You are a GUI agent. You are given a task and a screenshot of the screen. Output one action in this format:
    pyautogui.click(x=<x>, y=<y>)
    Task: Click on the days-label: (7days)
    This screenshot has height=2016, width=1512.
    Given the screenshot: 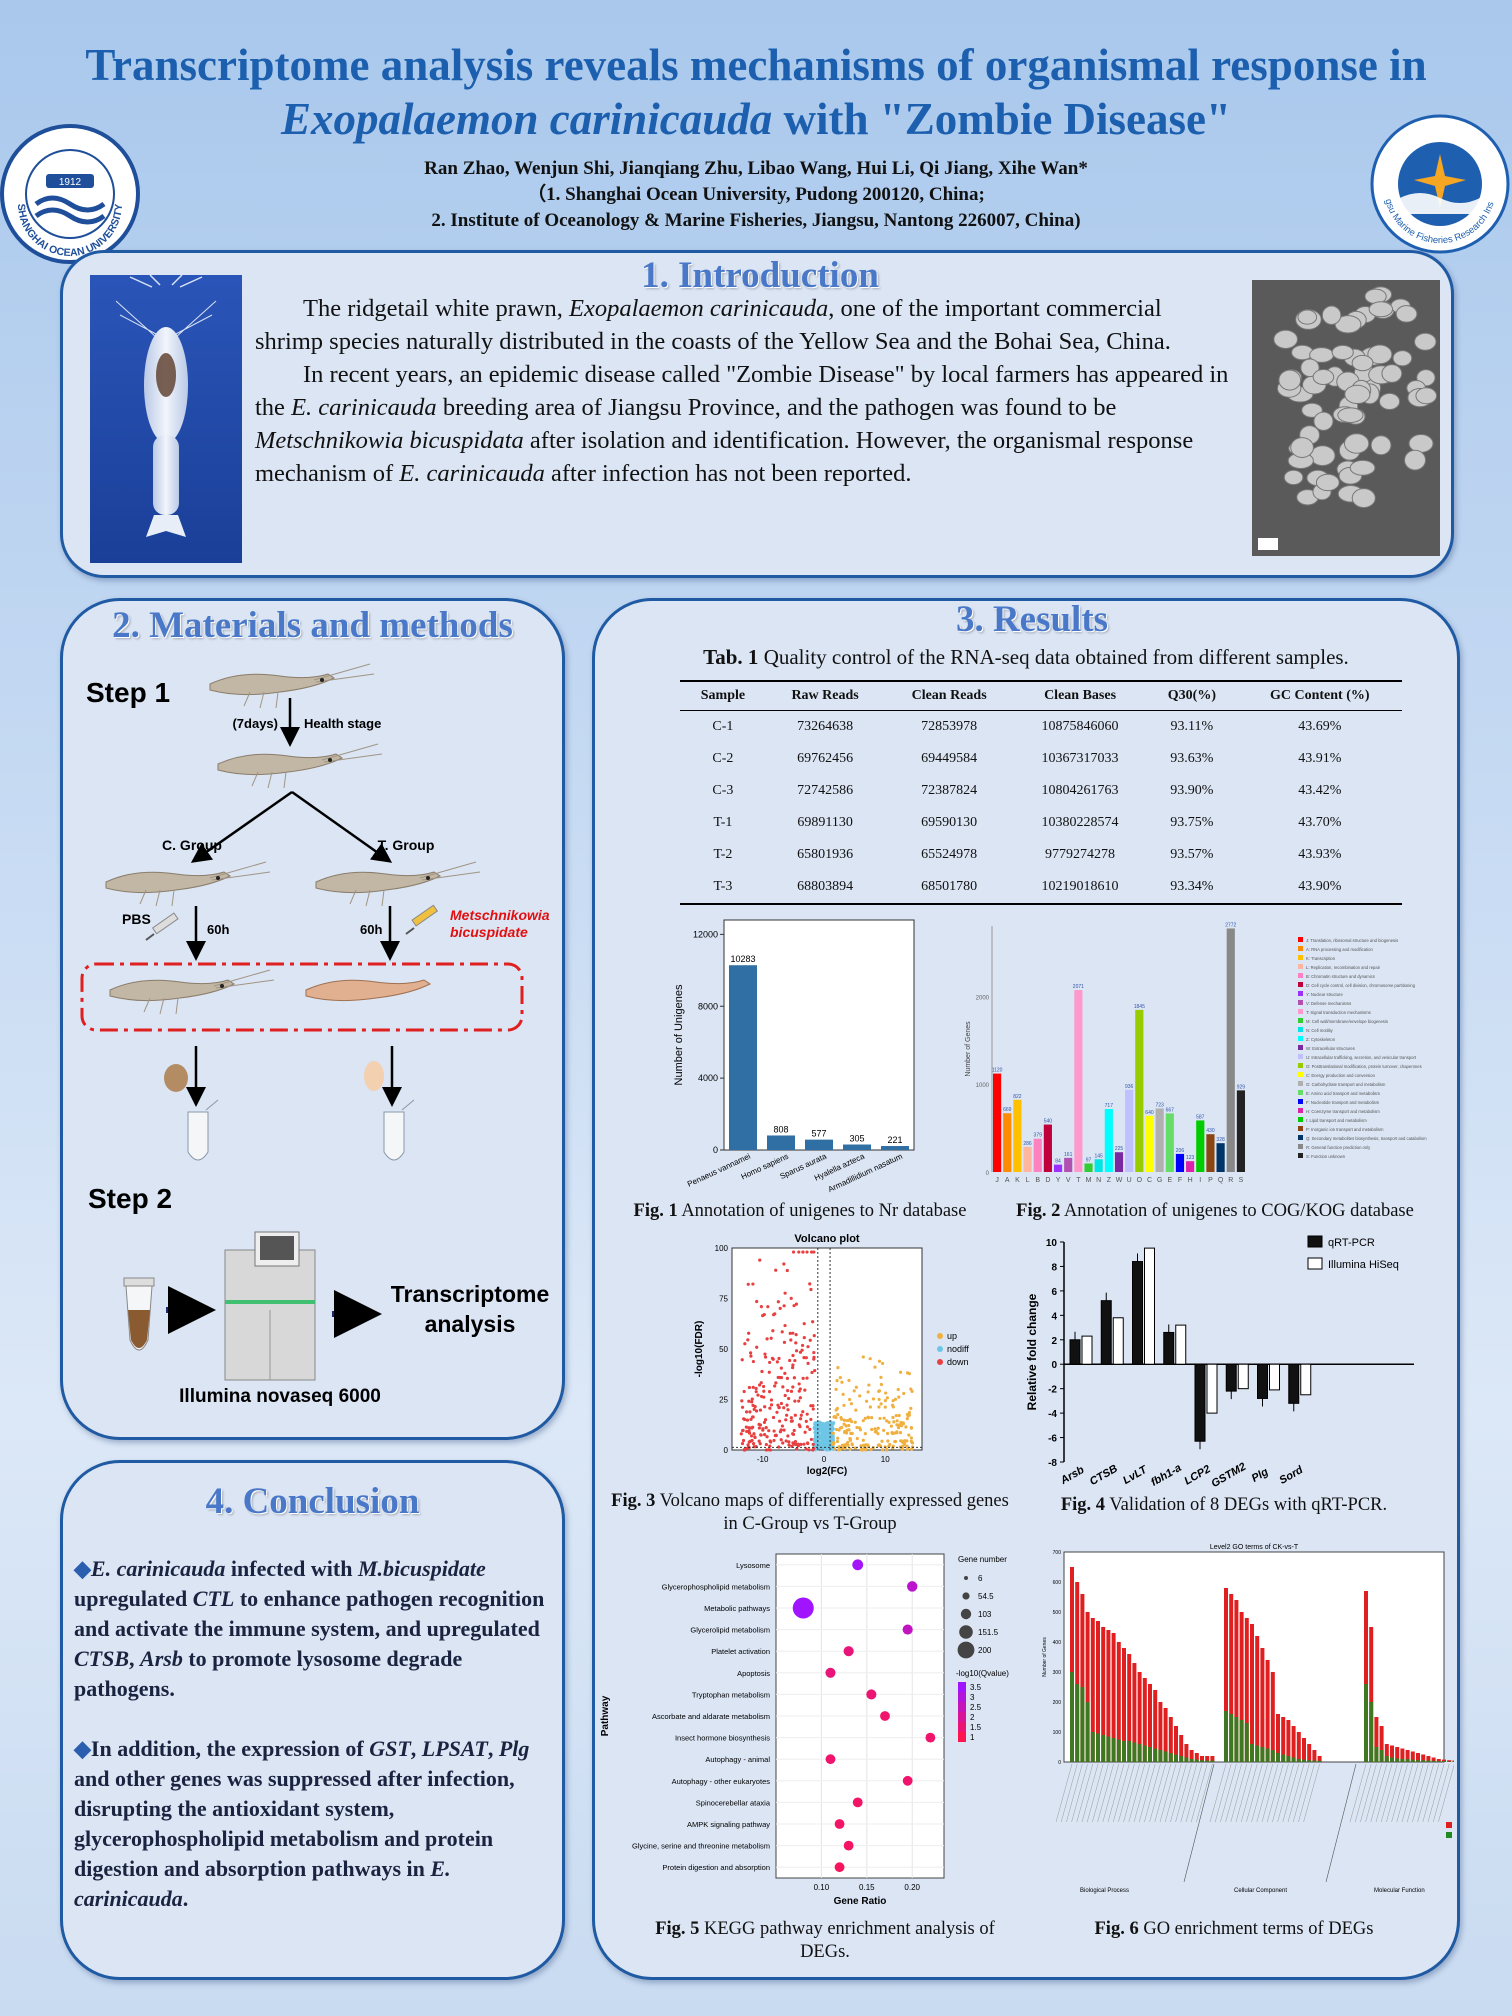 What is the action you would take?
    pyautogui.click(x=255, y=723)
    